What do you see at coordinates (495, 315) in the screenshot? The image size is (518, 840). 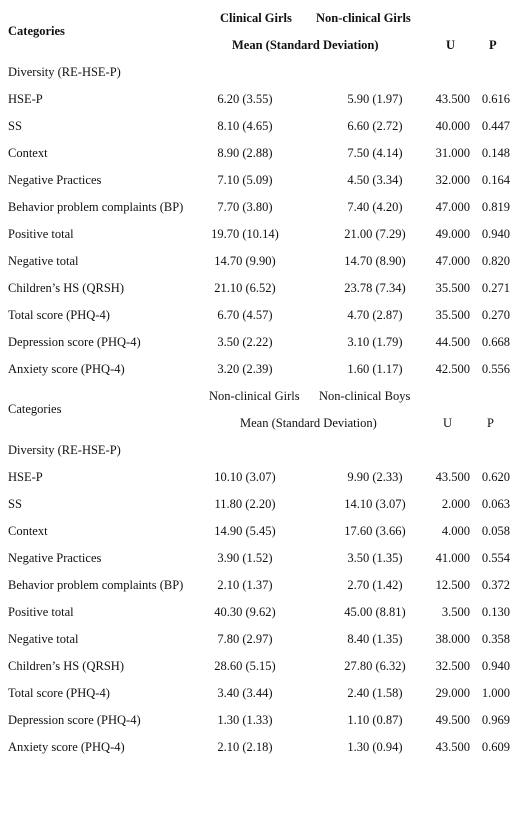 I see `row-p-value: 0.270` at bounding box center [495, 315].